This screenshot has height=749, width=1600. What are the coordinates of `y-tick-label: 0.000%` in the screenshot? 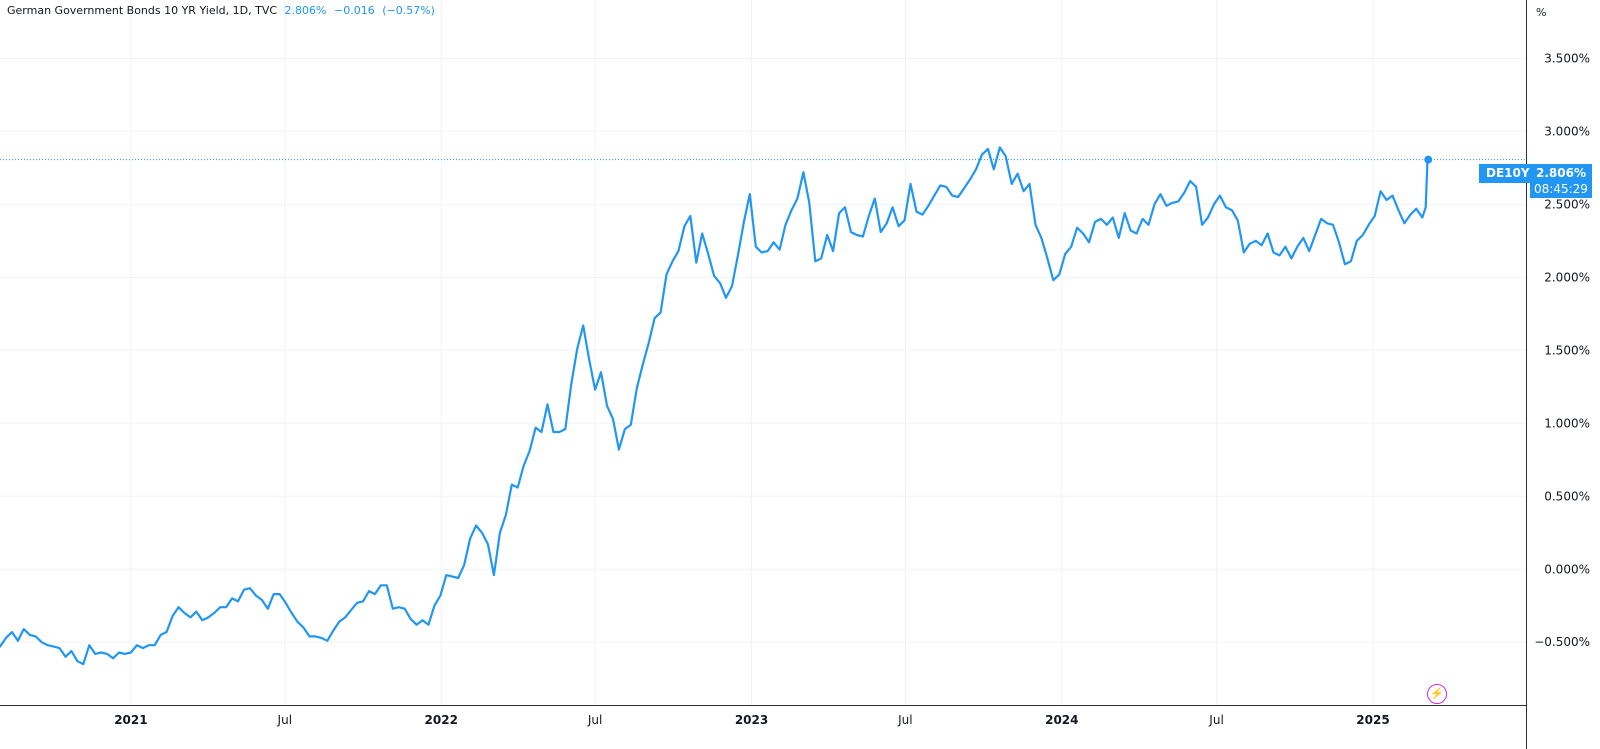 It's located at (1567, 569).